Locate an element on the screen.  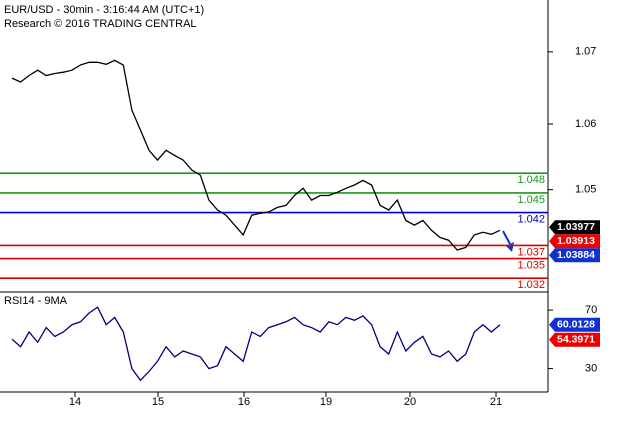
price-tag-label: 60.0128 is located at coordinates (576, 324).